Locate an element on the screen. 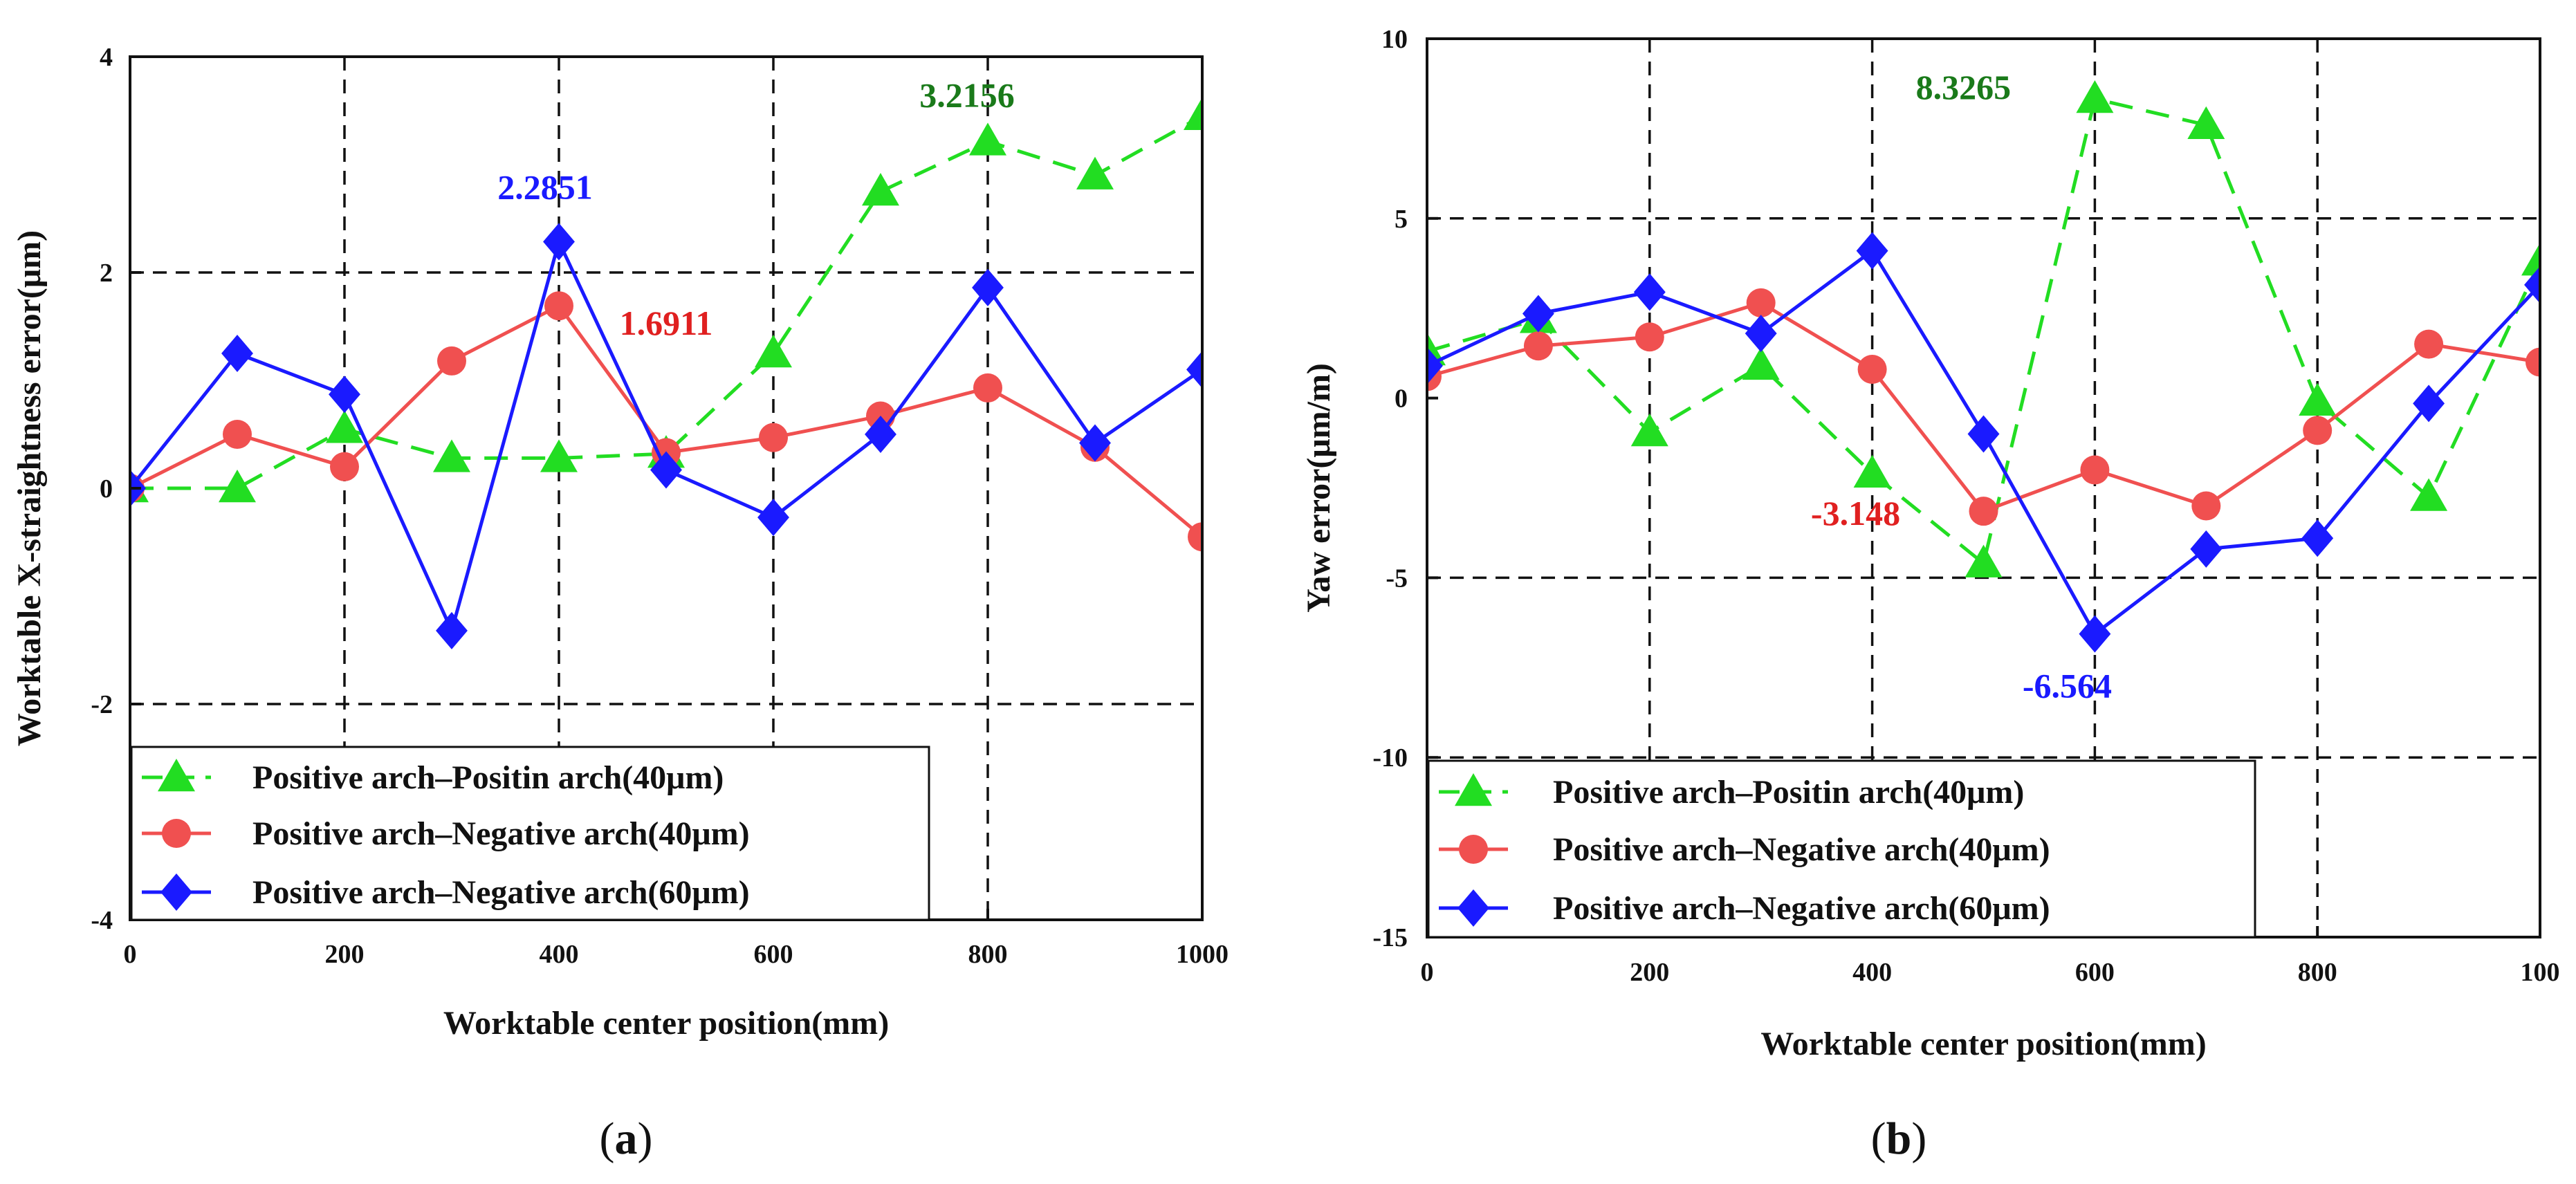 The width and height of the screenshot is (2576, 1184). y-tick-label: 4 is located at coordinates (106, 58).